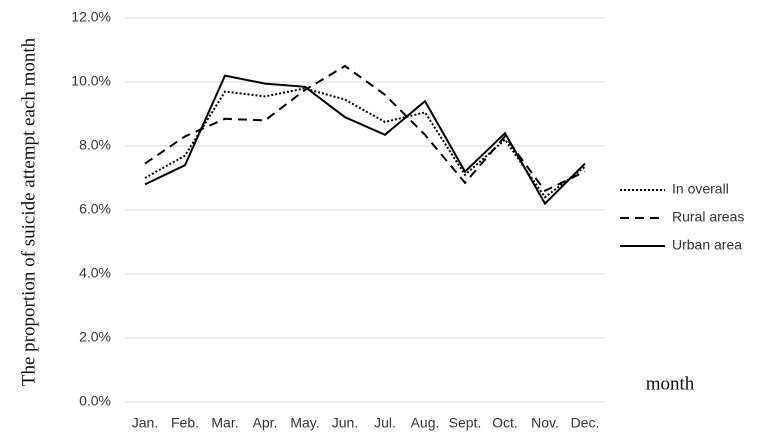 The height and width of the screenshot is (446, 765). I want to click on y-tick-label: 2.0%, so click(95, 337).